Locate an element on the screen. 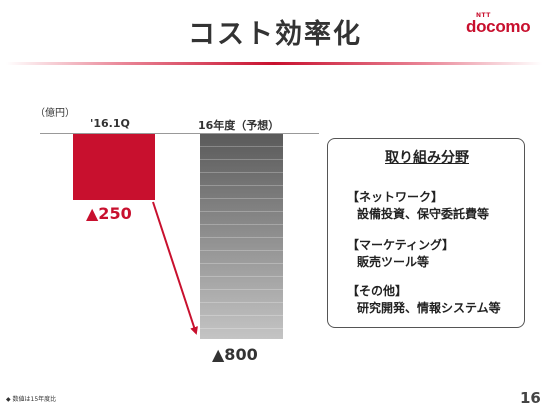 The width and height of the screenshot is (550, 413). docomo-logo: NTT docomo is located at coordinates (504, 25).